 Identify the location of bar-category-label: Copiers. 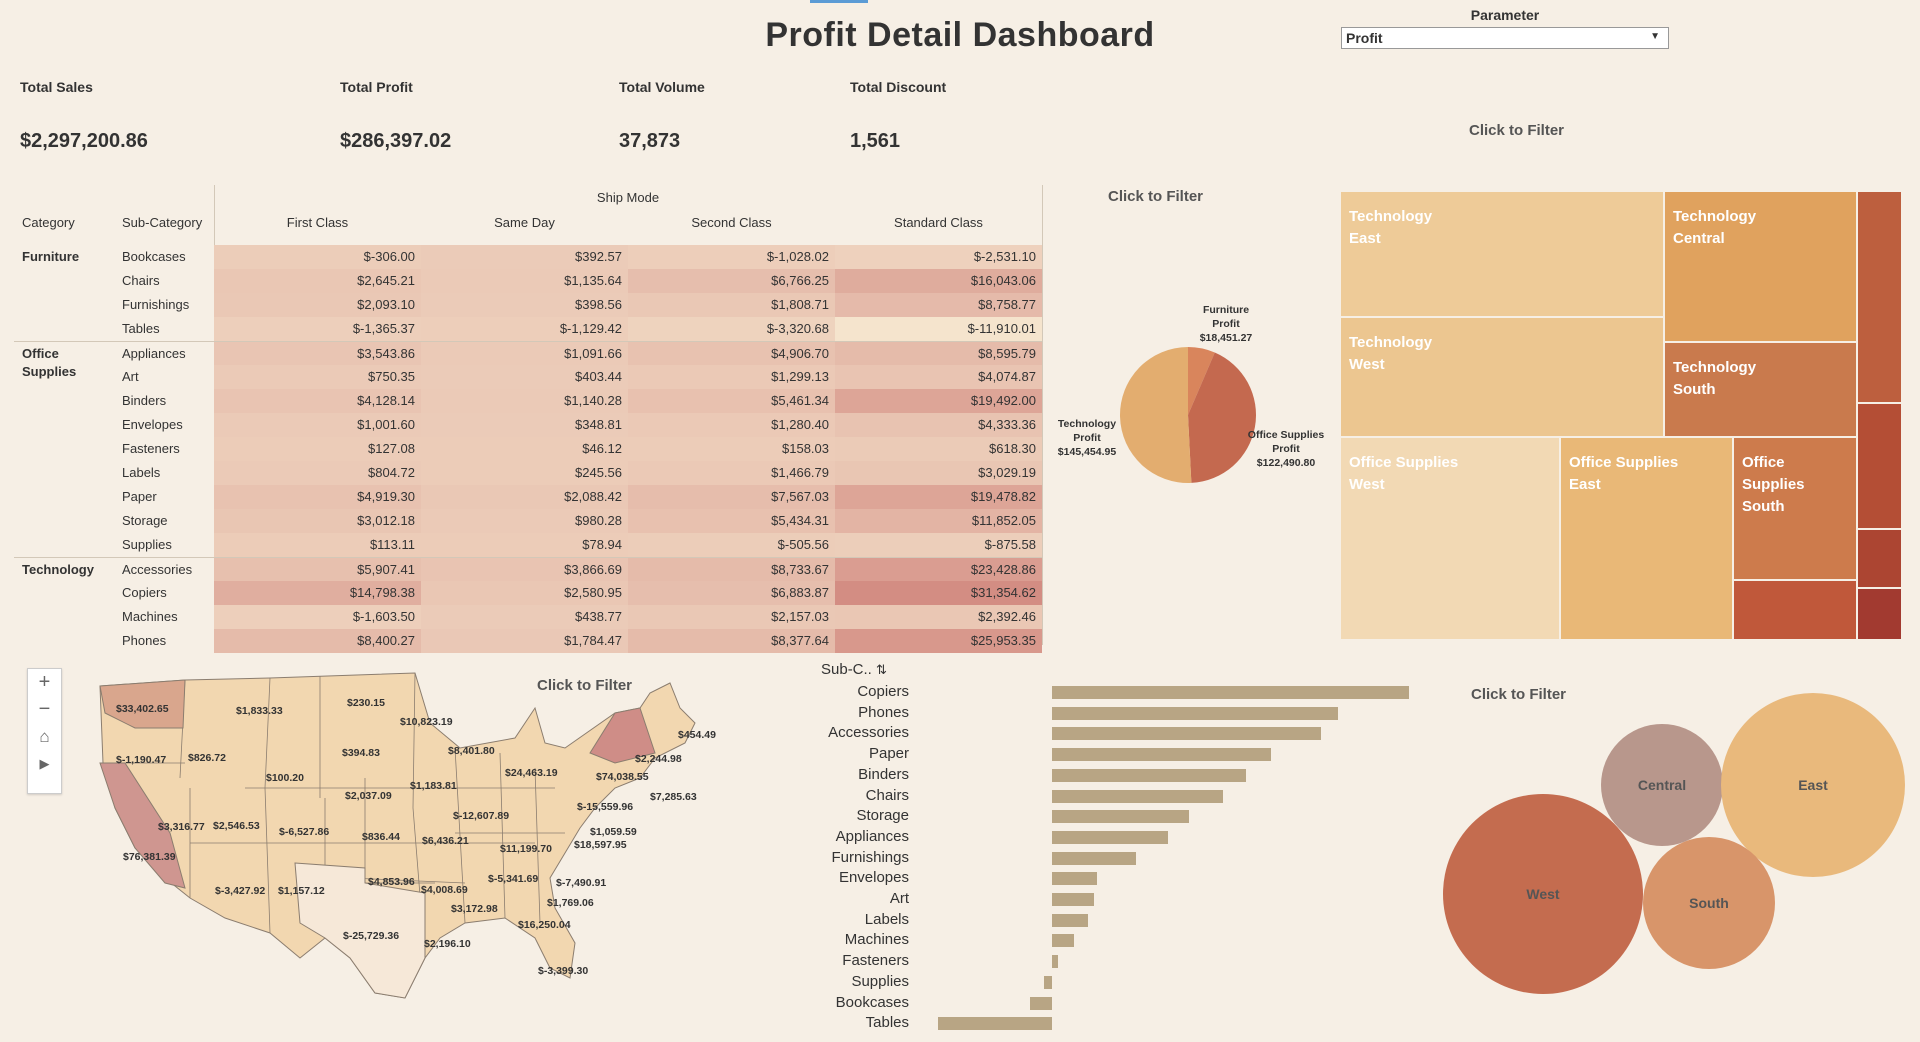
(883, 691).